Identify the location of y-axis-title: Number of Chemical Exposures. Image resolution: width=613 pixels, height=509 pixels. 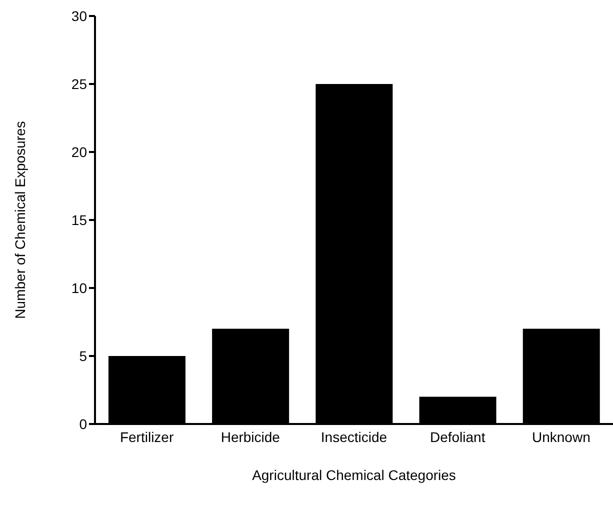
(20, 220).